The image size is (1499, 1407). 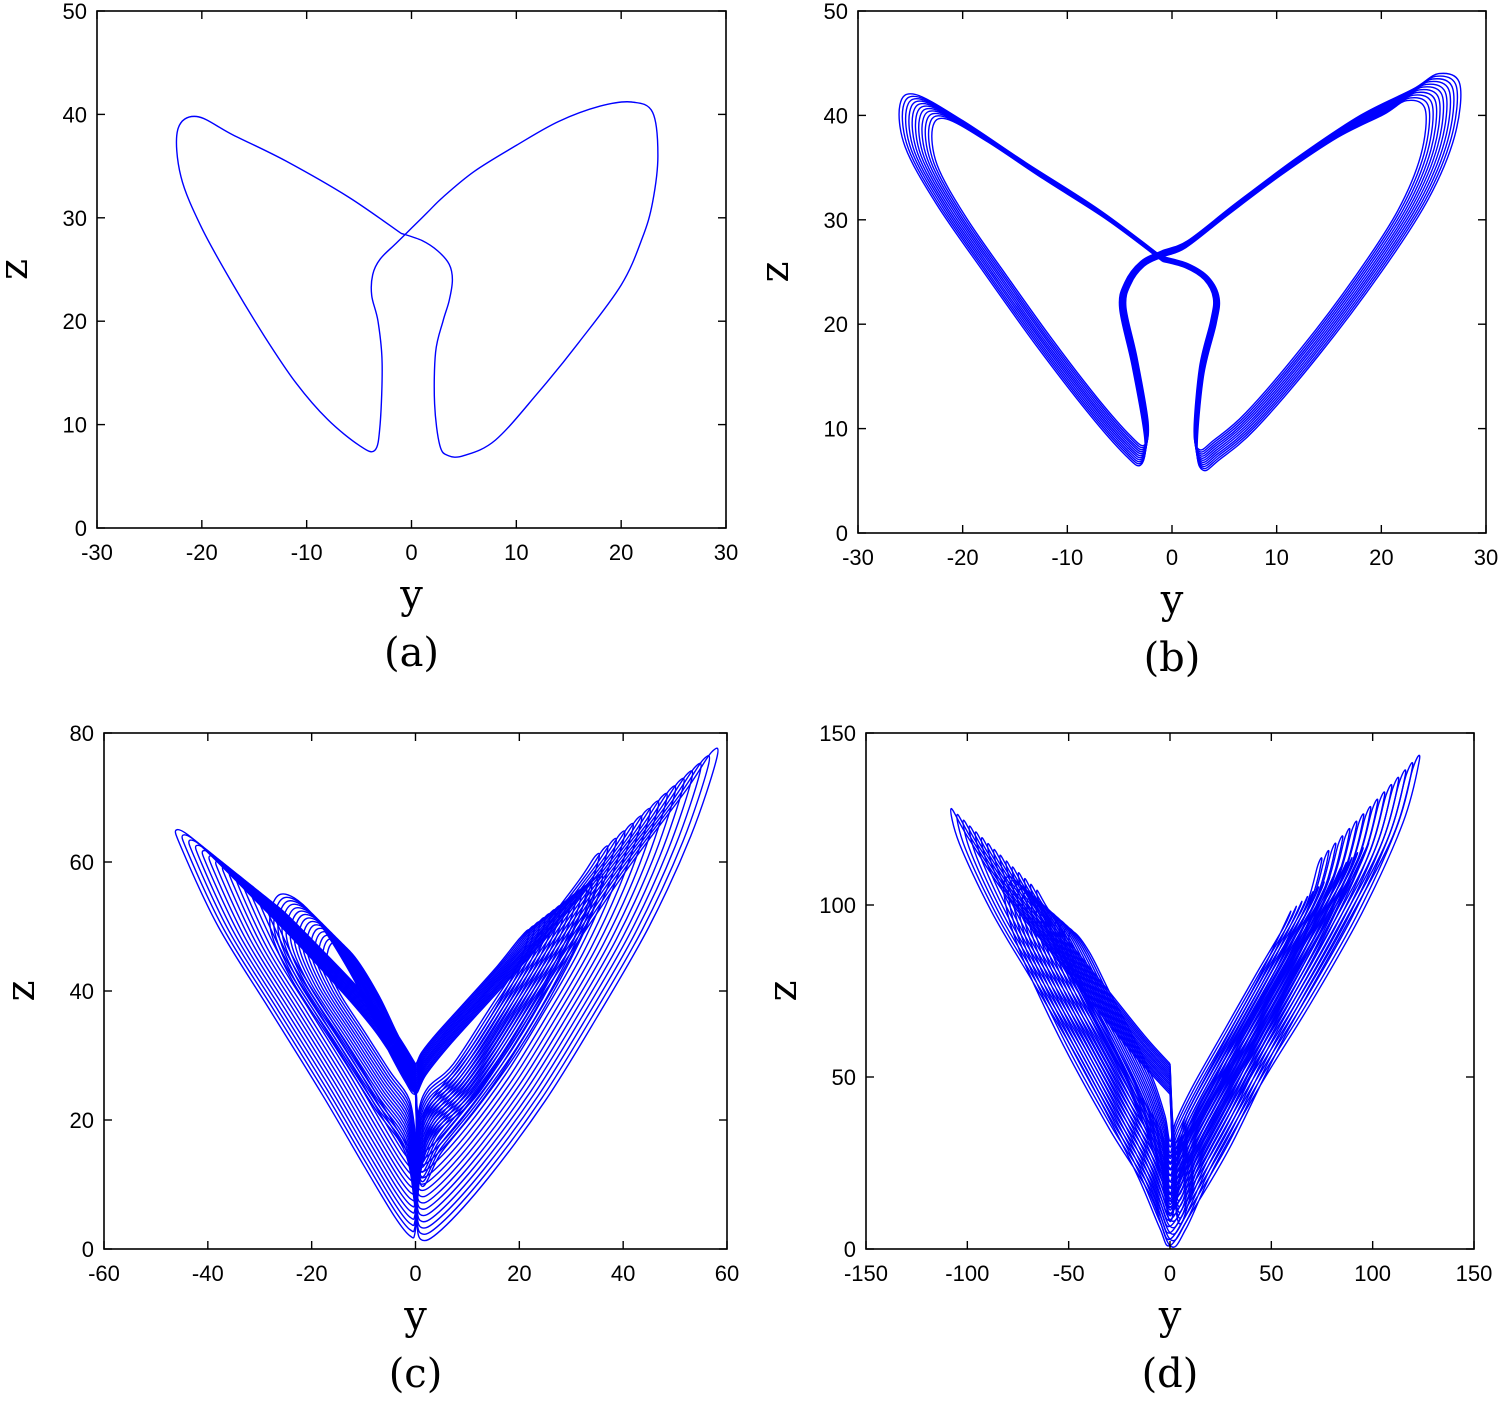 I want to click on panel-caption-d: (d), so click(x=1170, y=1374).